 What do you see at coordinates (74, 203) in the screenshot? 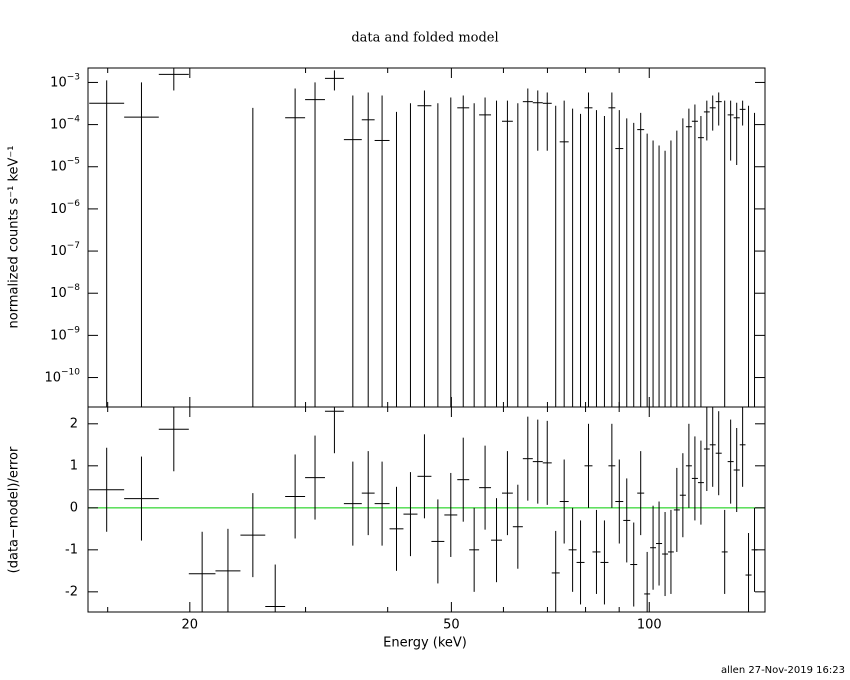
I see `y-tick-exponent: −6` at bounding box center [74, 203].